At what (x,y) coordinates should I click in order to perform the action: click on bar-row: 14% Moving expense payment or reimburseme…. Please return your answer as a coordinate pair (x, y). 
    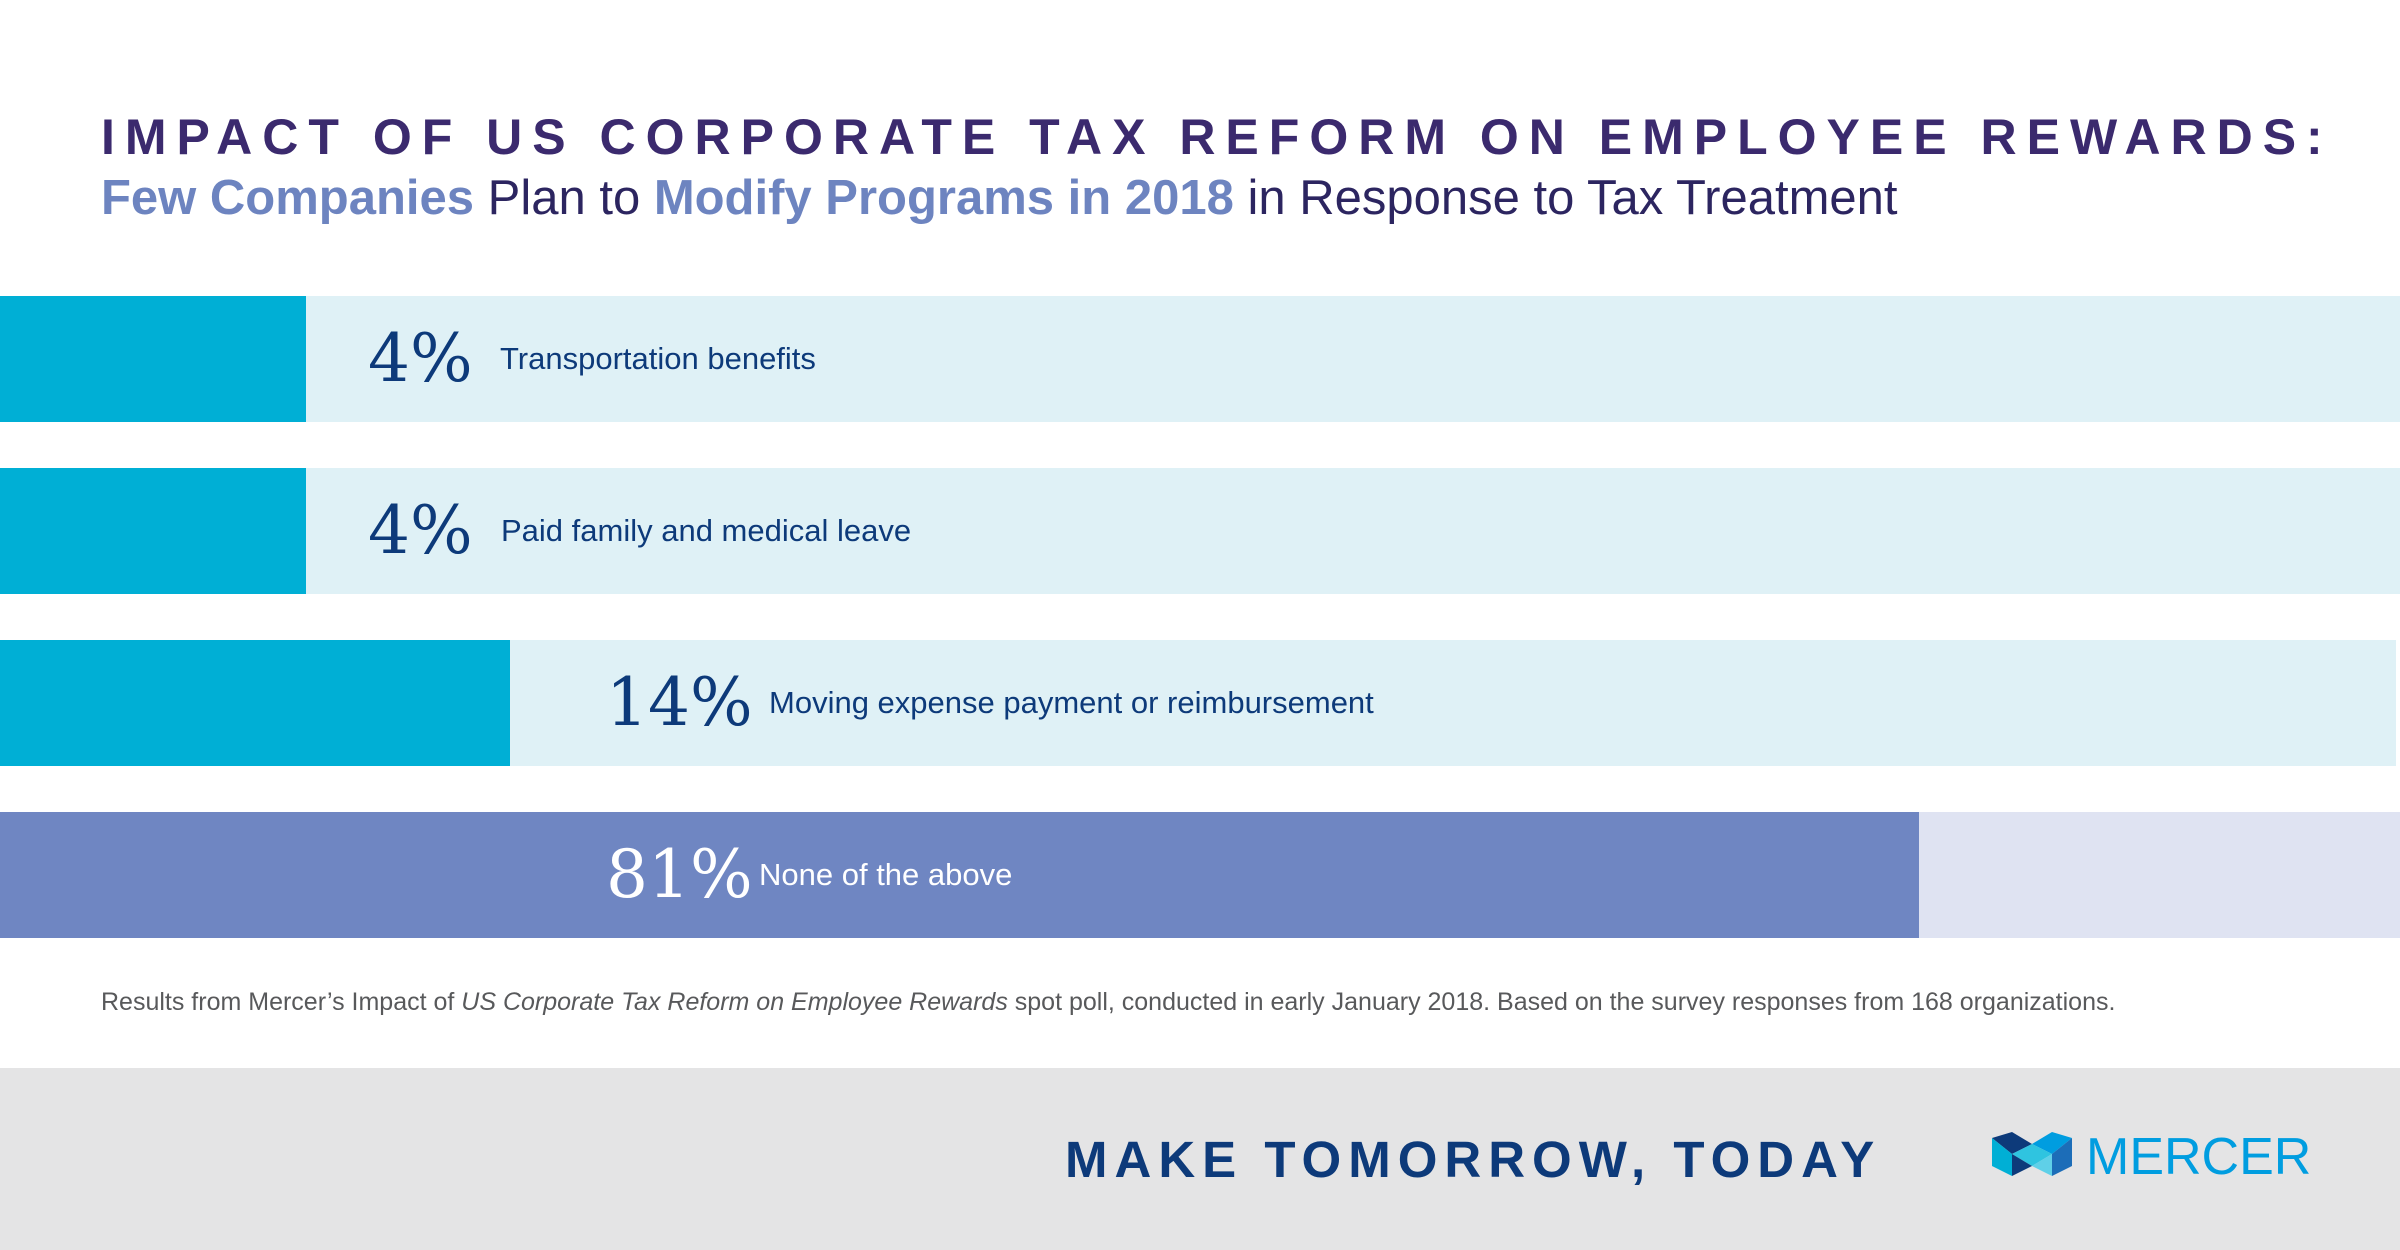
    Looking at the image, I should click on (1200, 703).